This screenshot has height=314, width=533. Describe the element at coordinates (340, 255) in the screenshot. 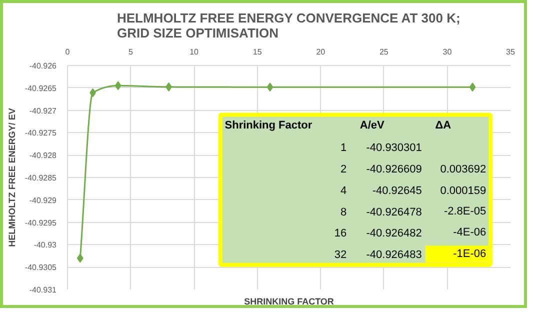

I see `annotation: 32` at that location.